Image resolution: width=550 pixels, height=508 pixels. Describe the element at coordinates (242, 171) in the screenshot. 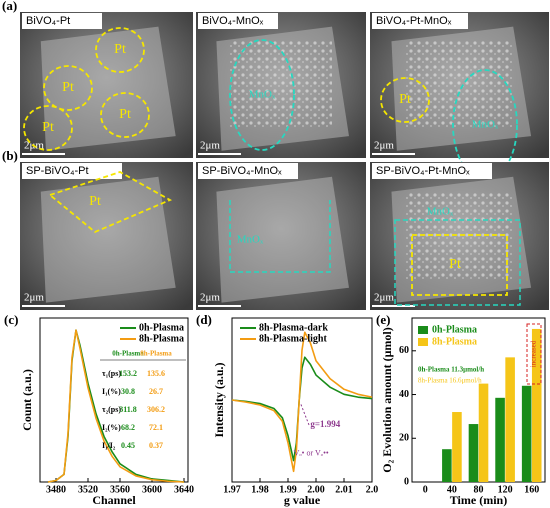

I see `panel-title: SP-BiVO₄-MnOₓ` at that location.